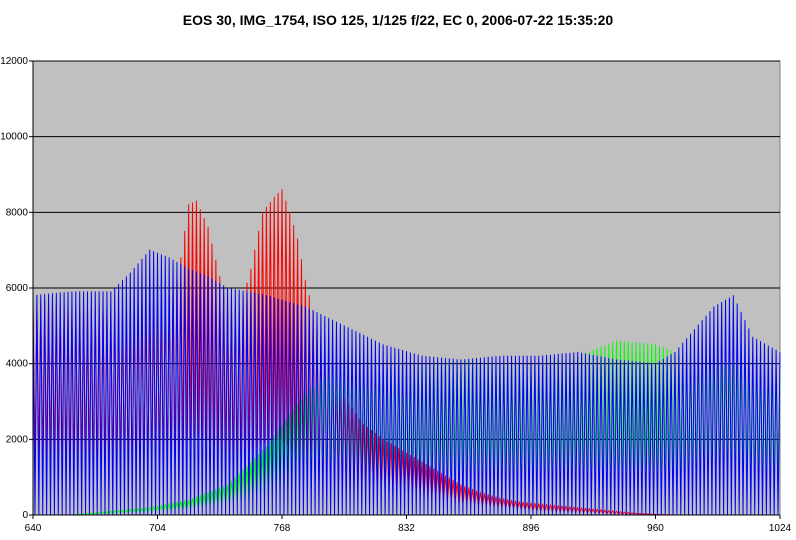  Describe the element at coordinates (17, 364) in the screenshot. I see `y-tick-label: 4000` at that location.